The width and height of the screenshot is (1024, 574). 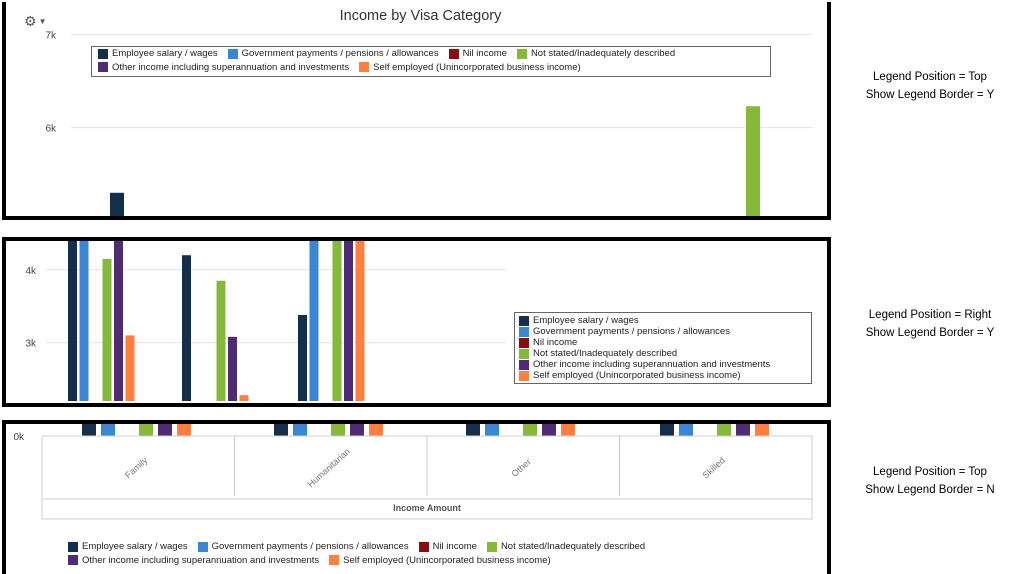 What do you see at coordinates (51, 36) in the screenshot?
I see `y-tick-label: 7k` at bounding box center [51, 36].